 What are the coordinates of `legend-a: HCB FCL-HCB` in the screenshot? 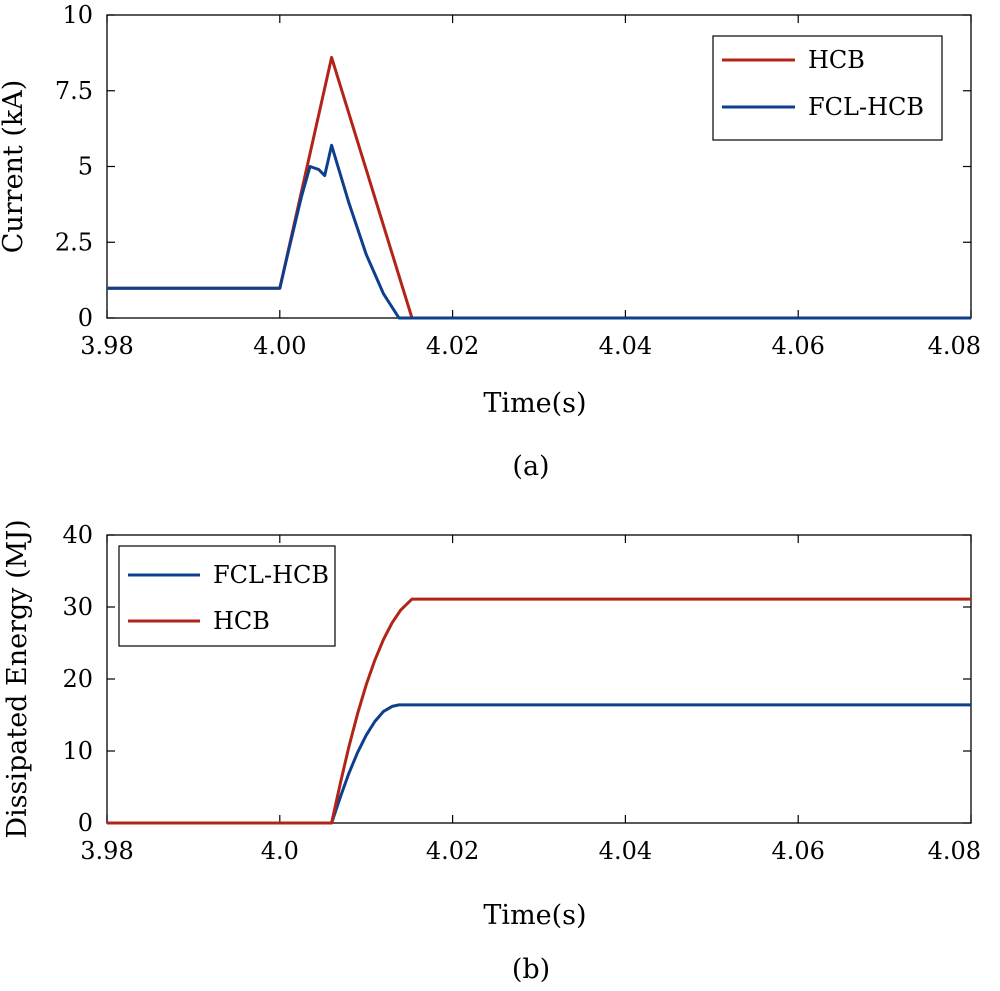 It's located at (827, 88).